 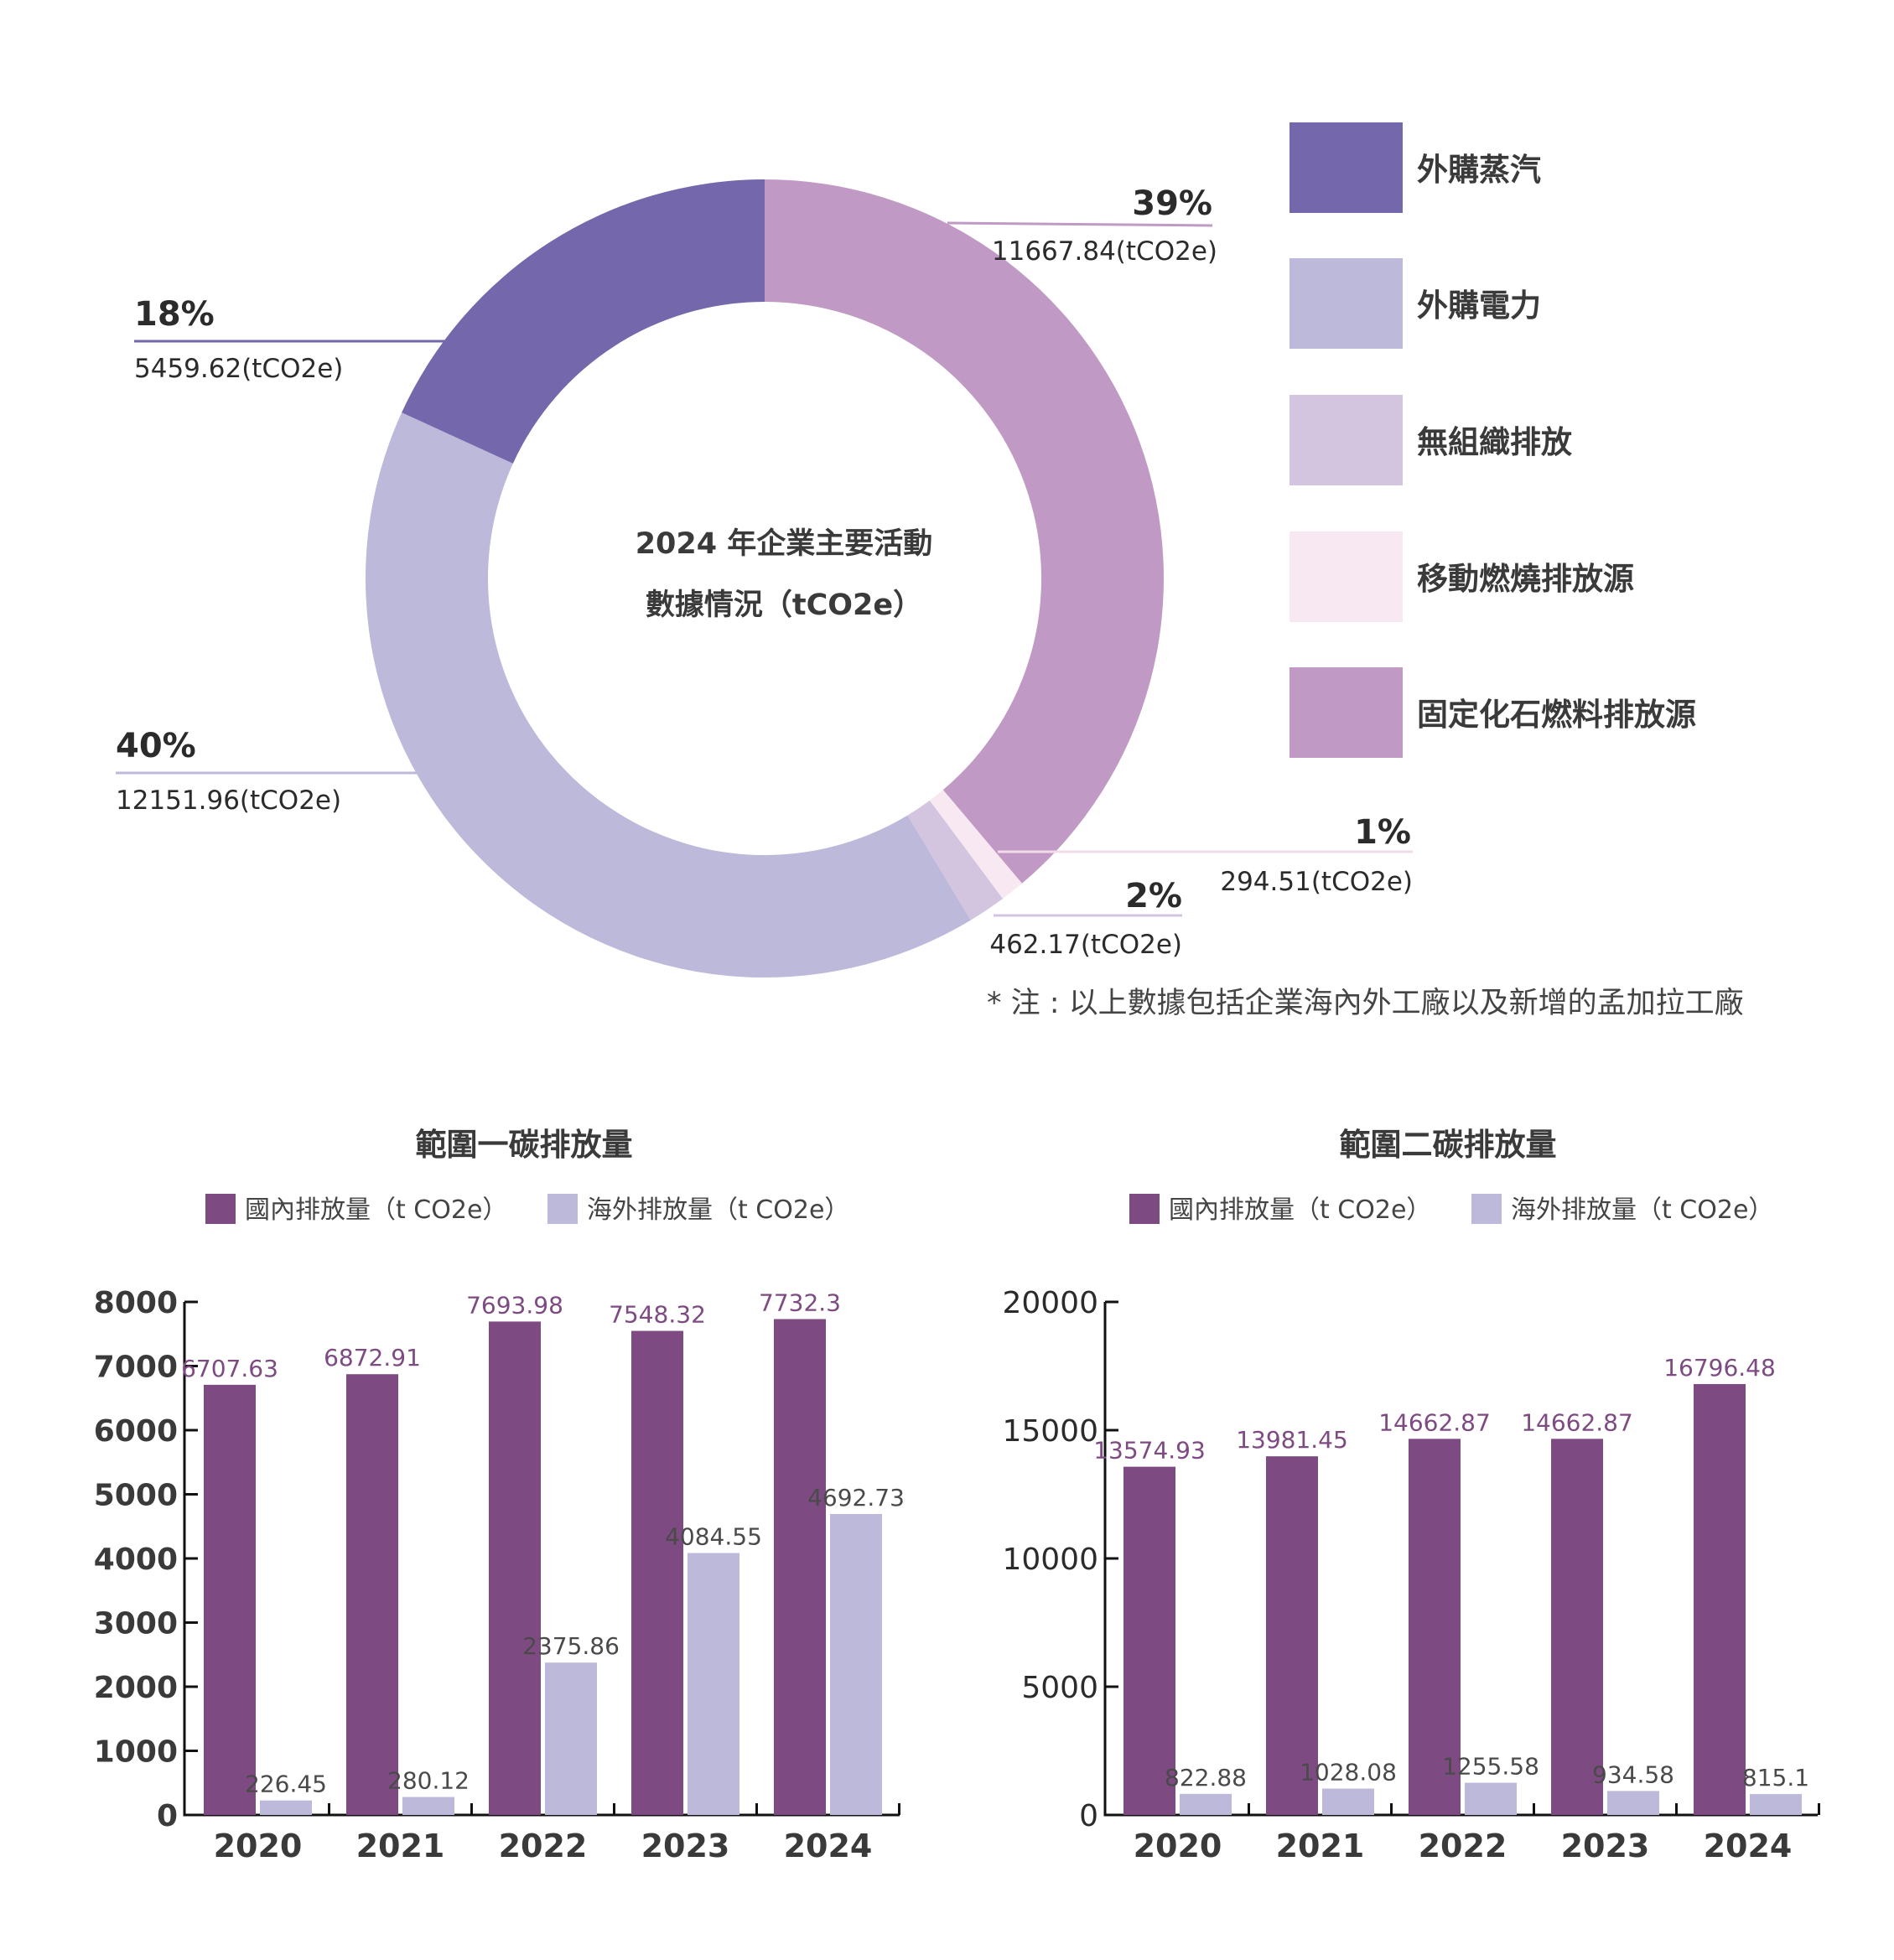 I want to click on donut-title-line-2: 數據情況（tCO2e）, so click(x=784, y=605).